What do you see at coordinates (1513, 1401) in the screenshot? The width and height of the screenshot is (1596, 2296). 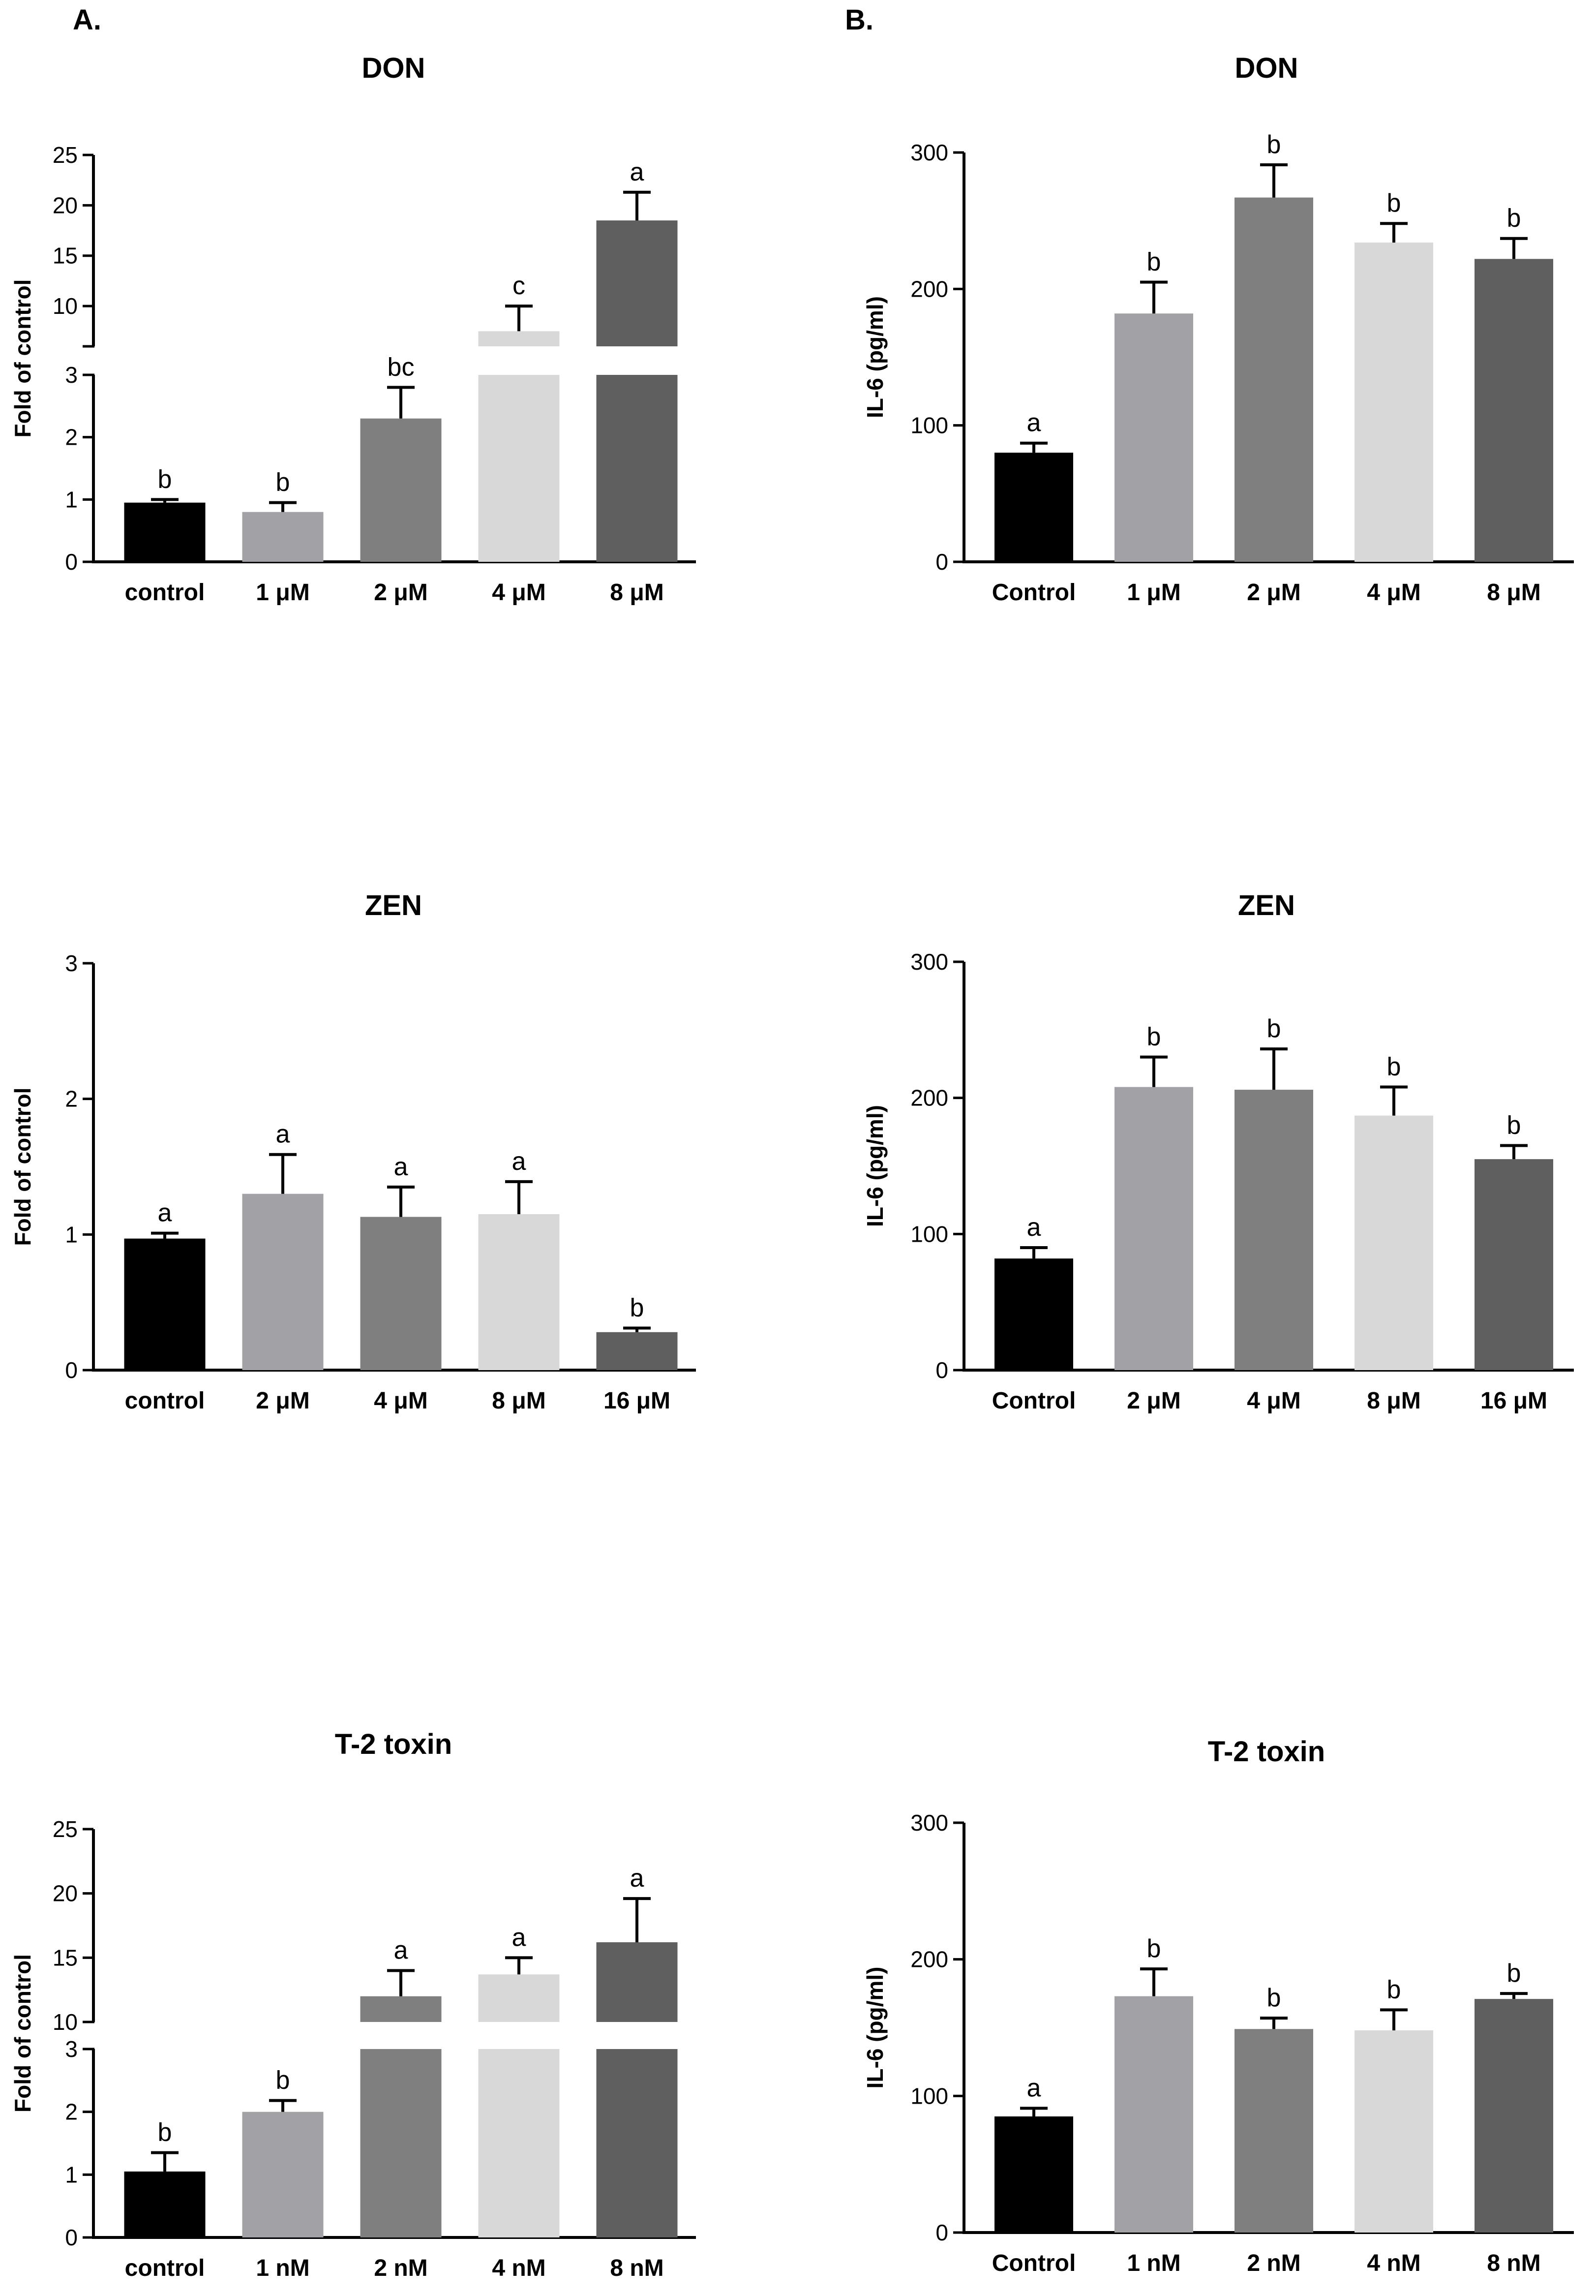 I see `x-tick-label: 16 μM` at bounding box center [1513, 1401].